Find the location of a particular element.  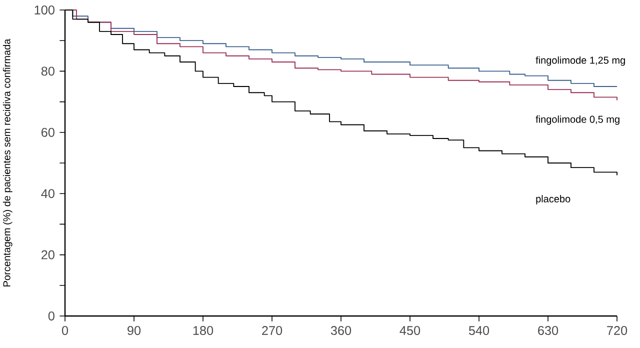

y-axis-title: Porcentagem (%) de pacientes sem recidiva confirmada is located at coordinates (7, 162).